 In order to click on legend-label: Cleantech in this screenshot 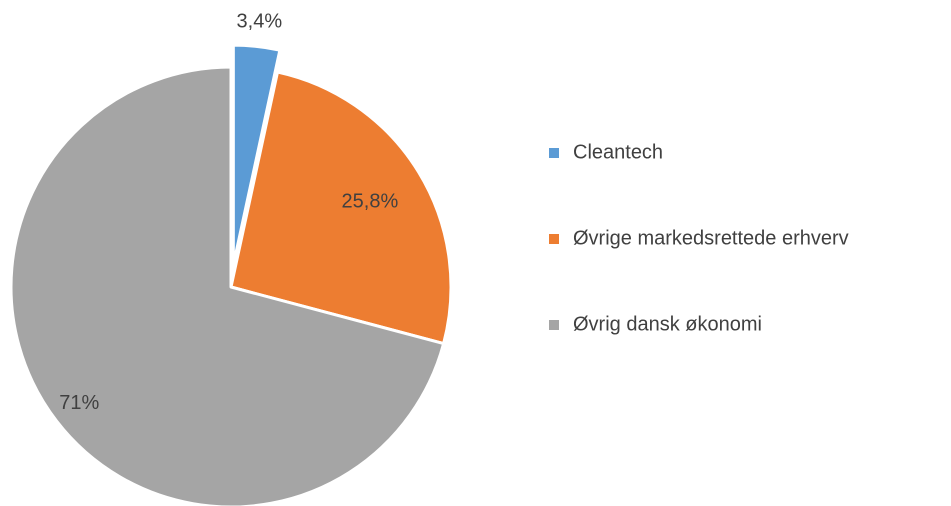, I will do `click(618, 152)`.